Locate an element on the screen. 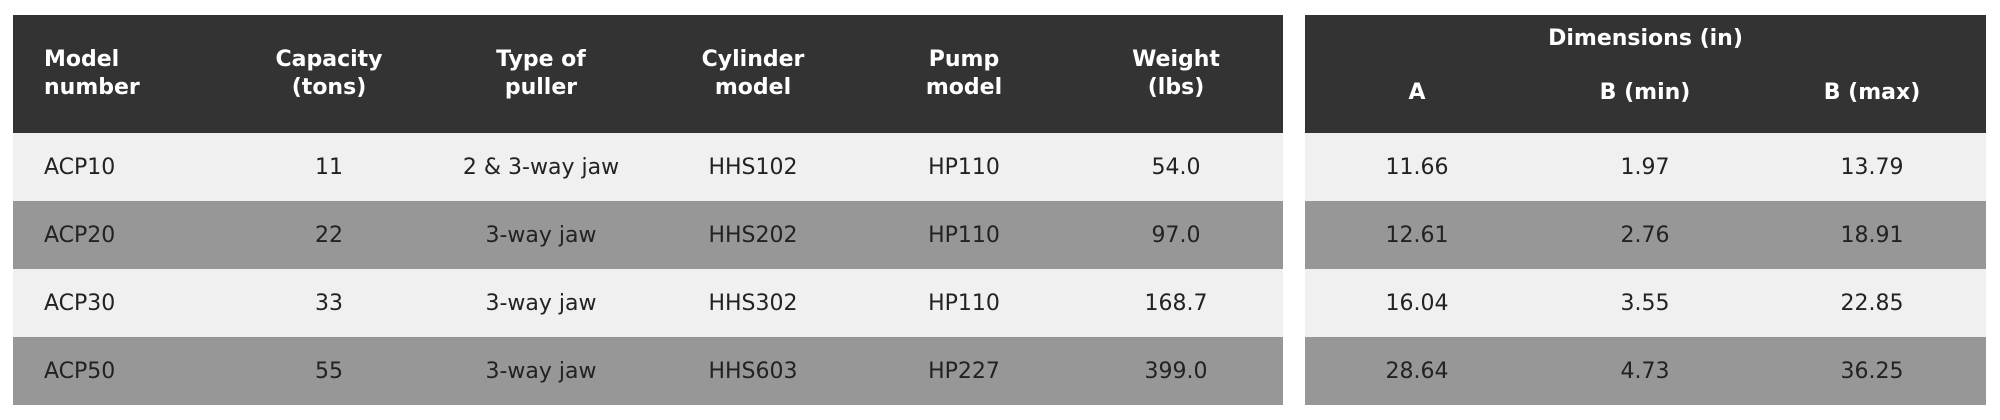 The height and width of the screenshot is (420, 2000). cell: 1.97 is located at coordinates (1645, 167).